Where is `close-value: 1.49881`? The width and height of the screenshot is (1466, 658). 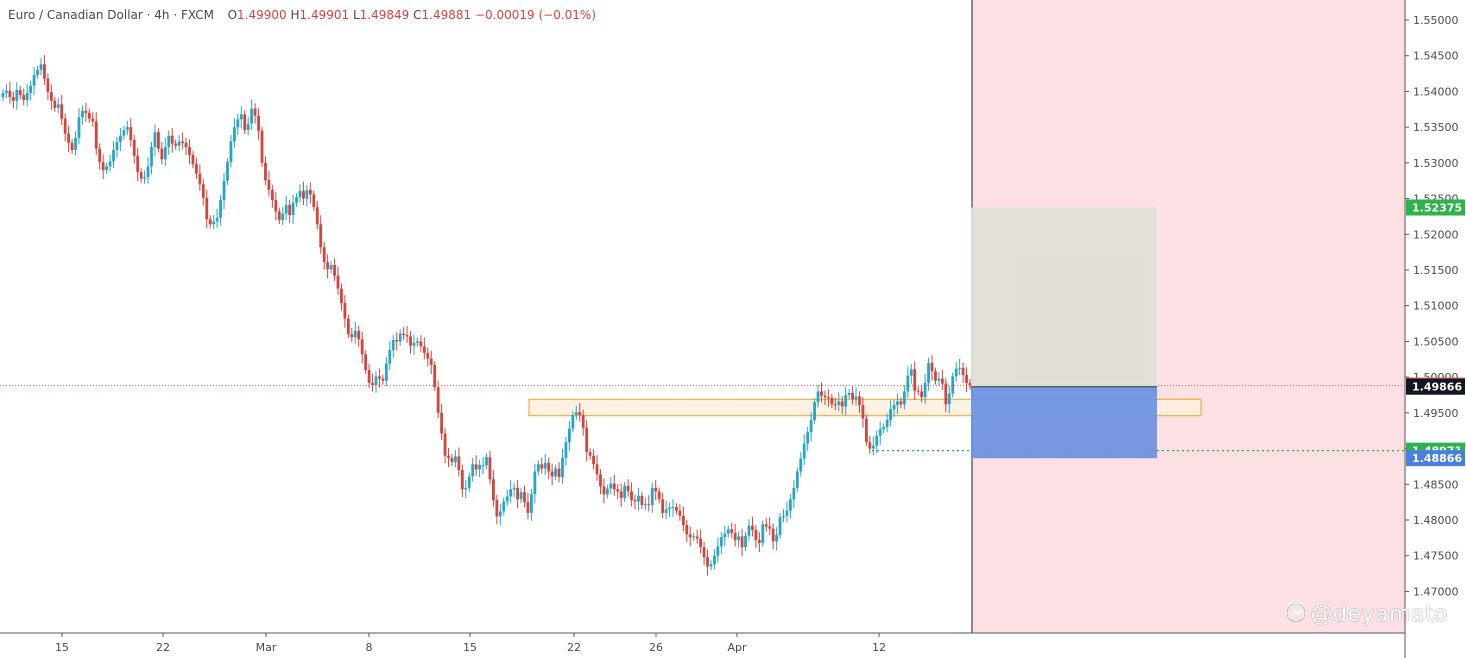 close-value: 1.49881 is located at coordinates (446, 15).